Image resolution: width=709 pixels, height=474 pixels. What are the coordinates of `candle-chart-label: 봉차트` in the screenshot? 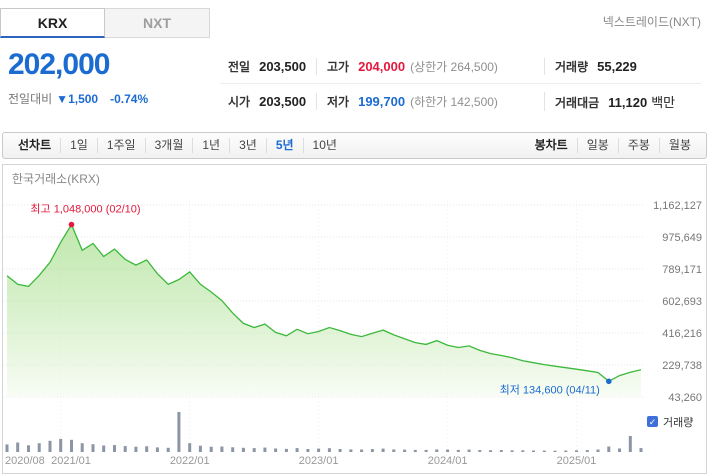 It's located at (551, 145).